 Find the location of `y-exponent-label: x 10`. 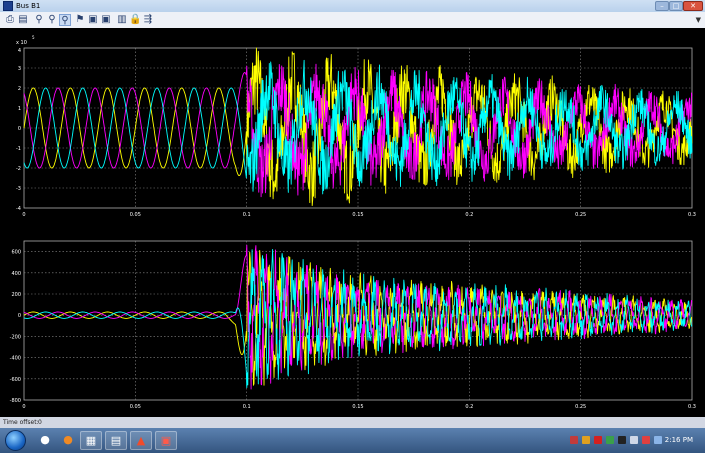

y-exponent-label: x 10 is located at coordinates (21, 43).